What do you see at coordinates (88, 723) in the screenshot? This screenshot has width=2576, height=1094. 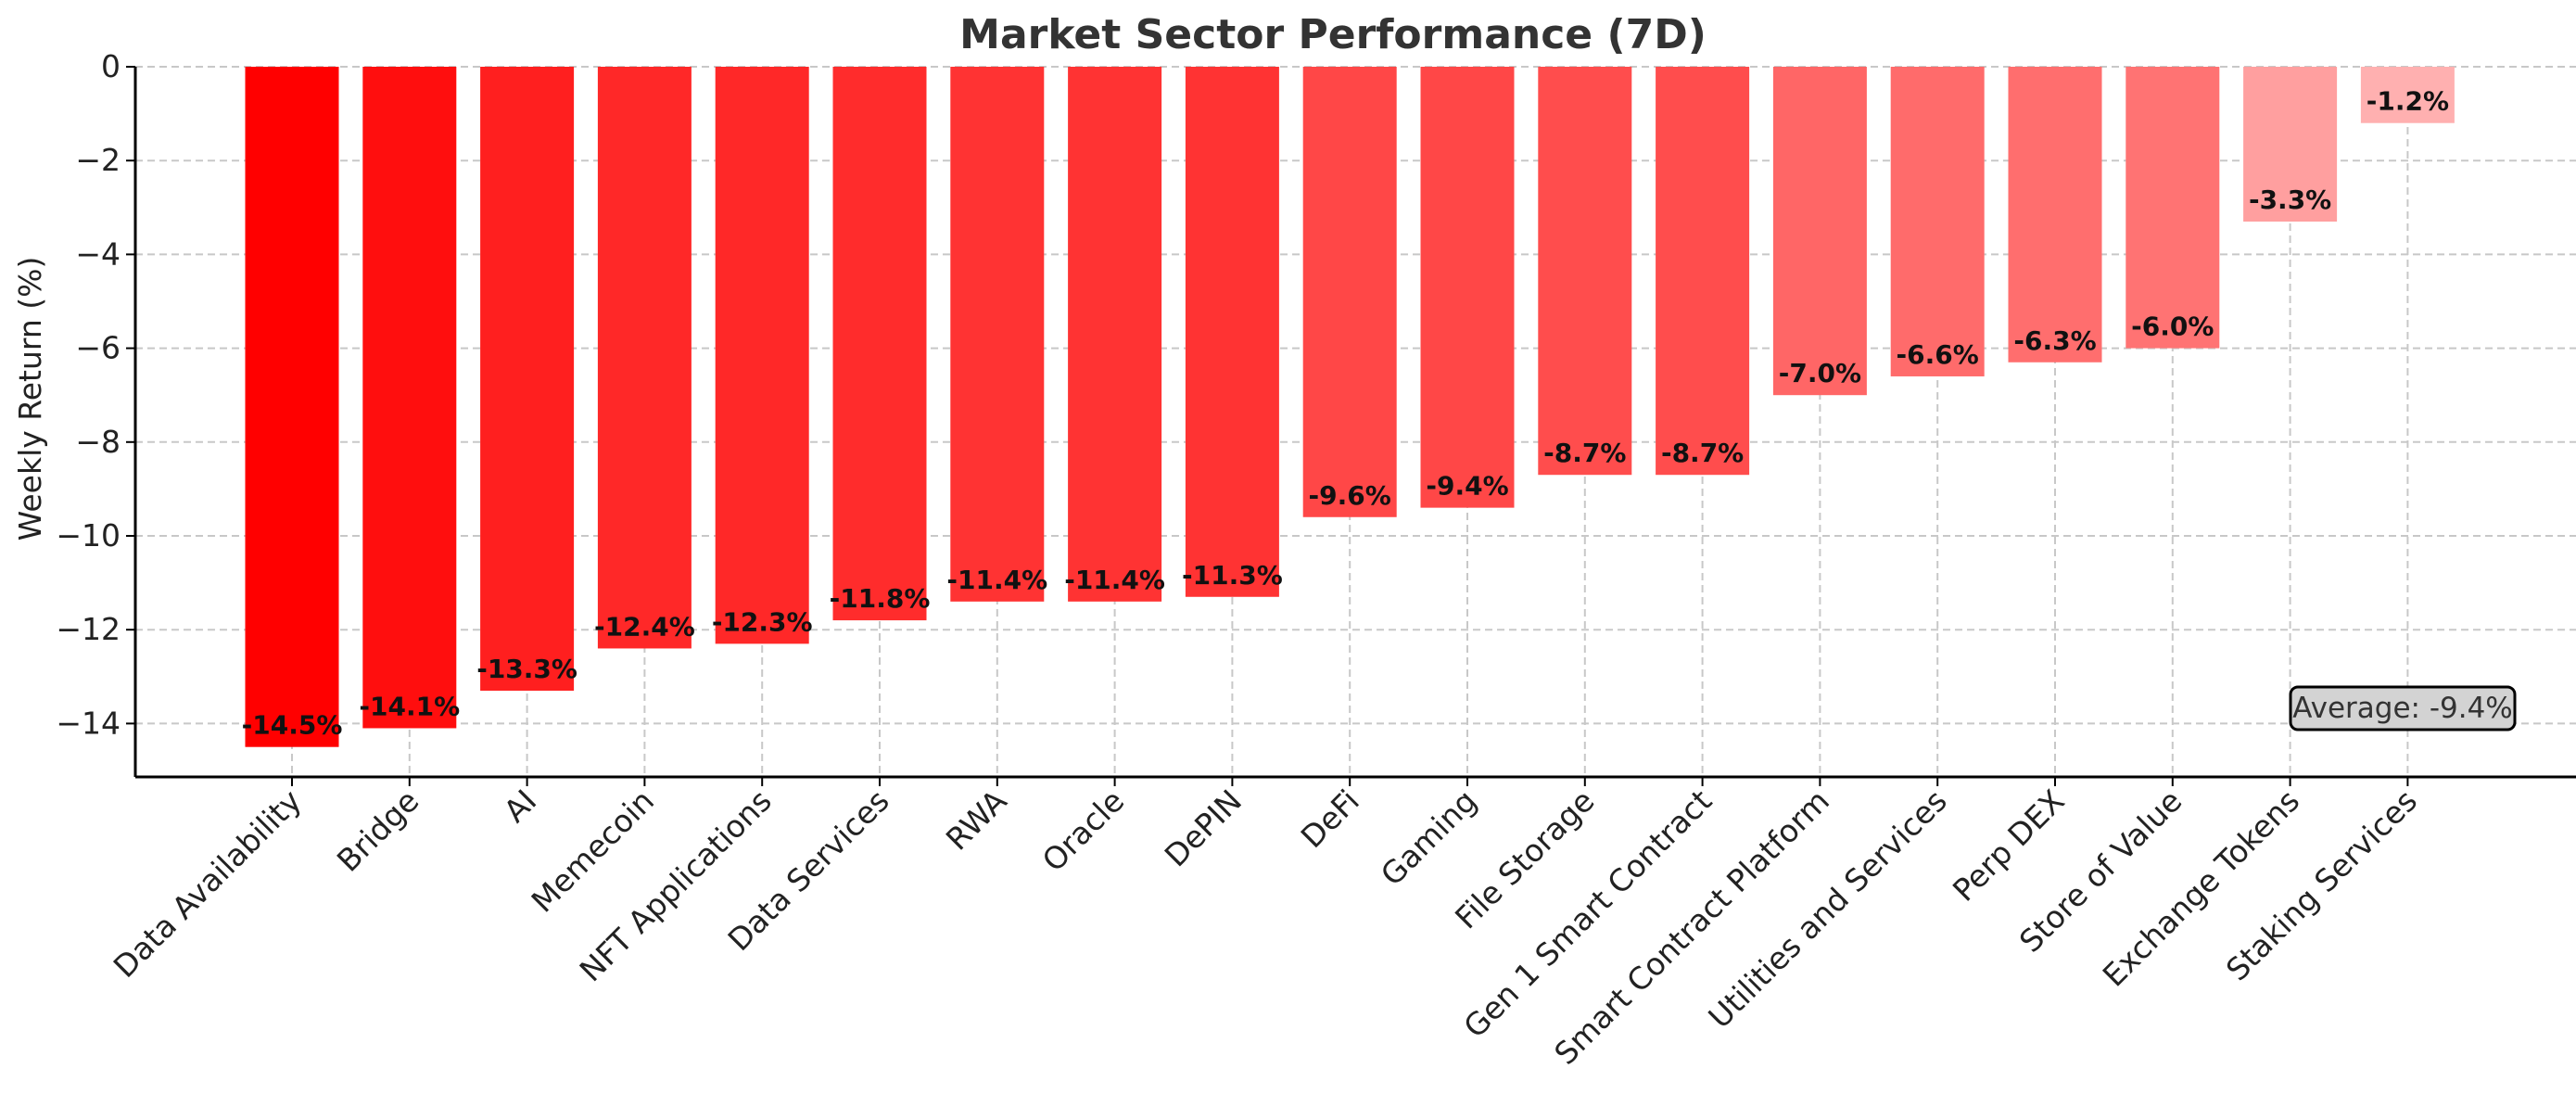 I see `y-tick-label: −14` at bounding box center [88, 723].